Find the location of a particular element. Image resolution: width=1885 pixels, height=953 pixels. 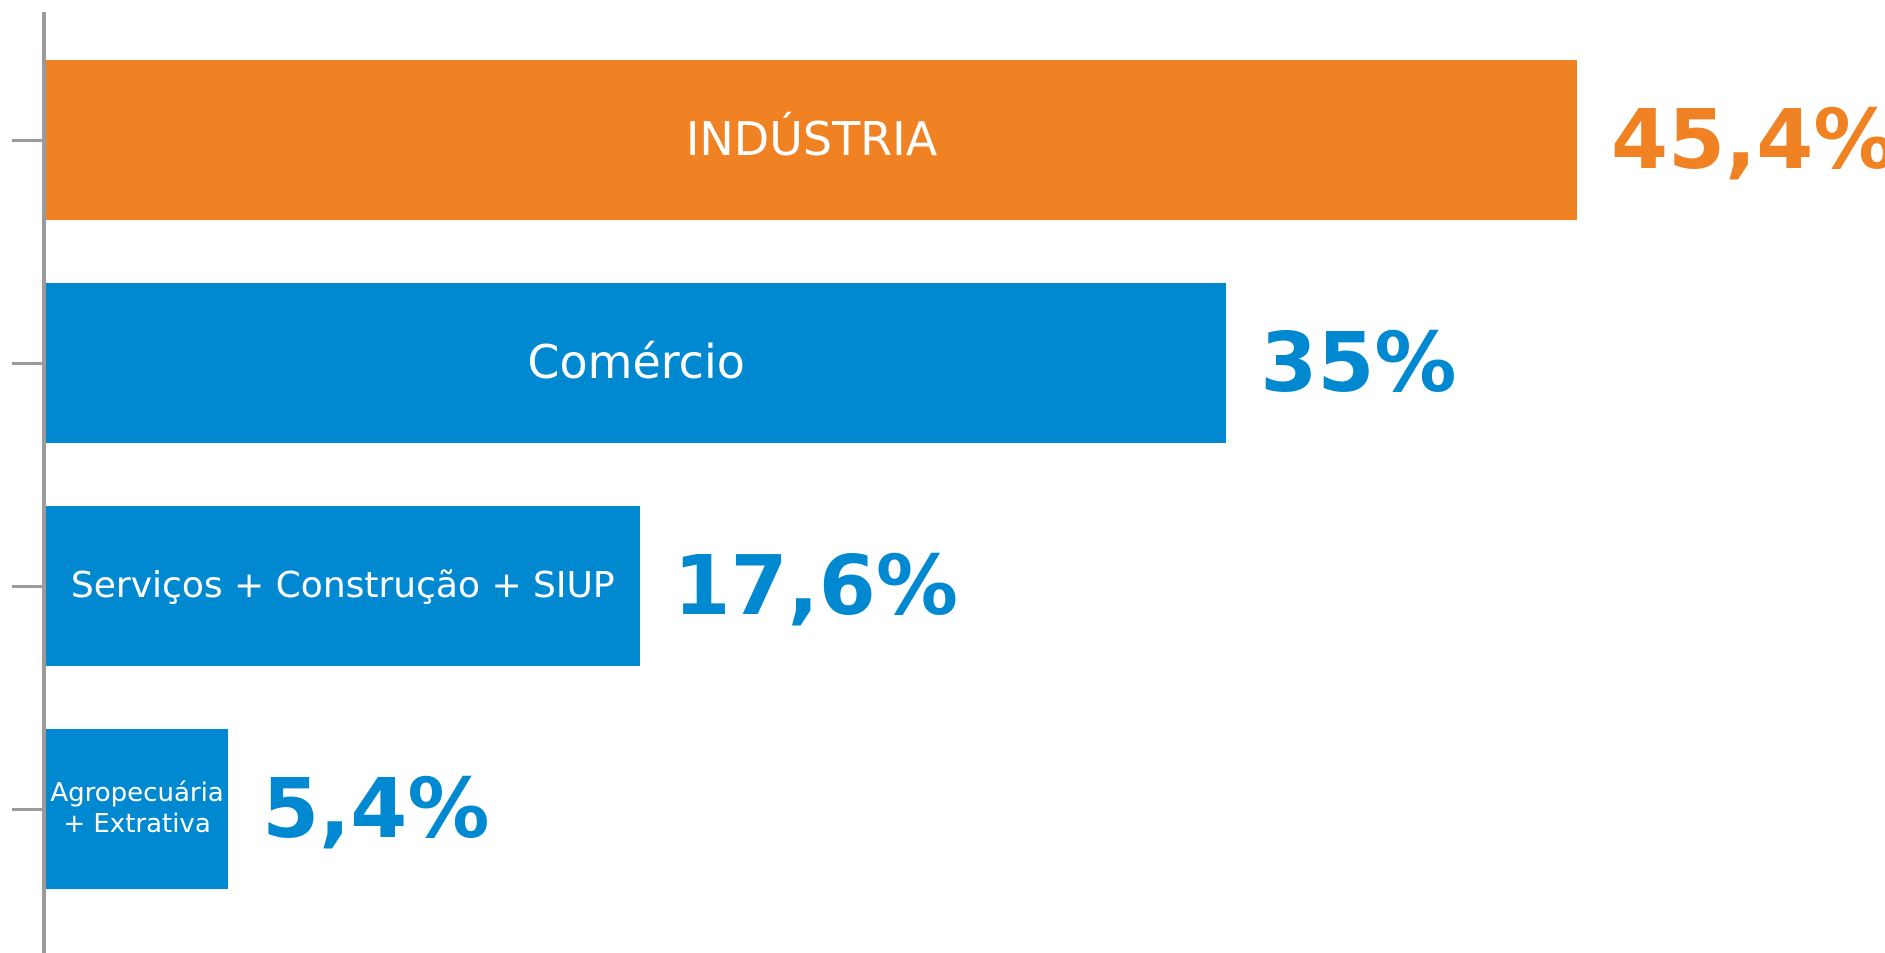

bar: INDÚSTRIA is located at coordinates (811, 140).